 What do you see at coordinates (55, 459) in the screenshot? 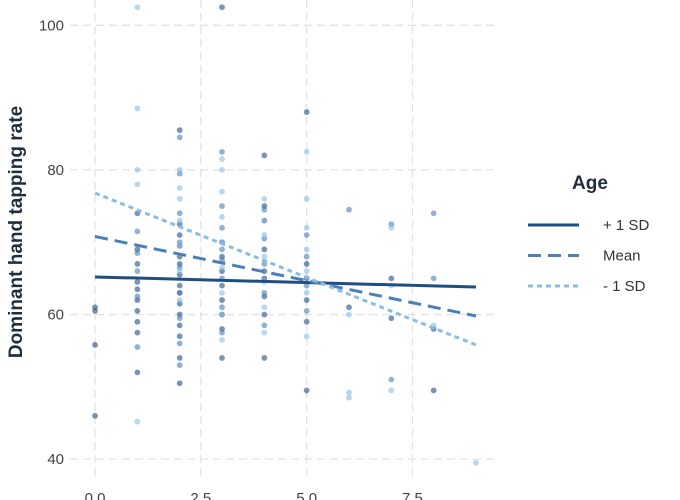
I see `y-tick-label: 40` at bounding box center [55, 459].